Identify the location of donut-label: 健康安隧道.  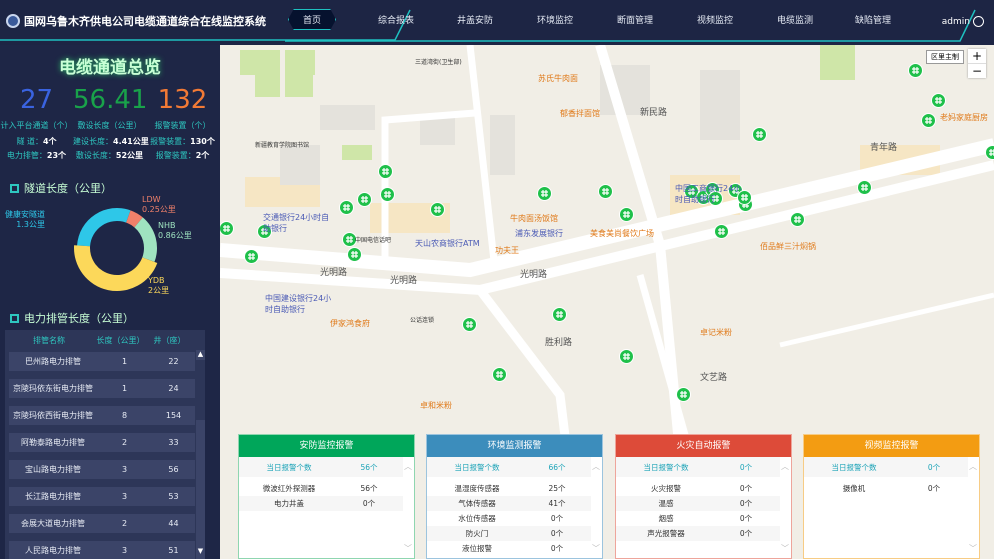
(25, 214).